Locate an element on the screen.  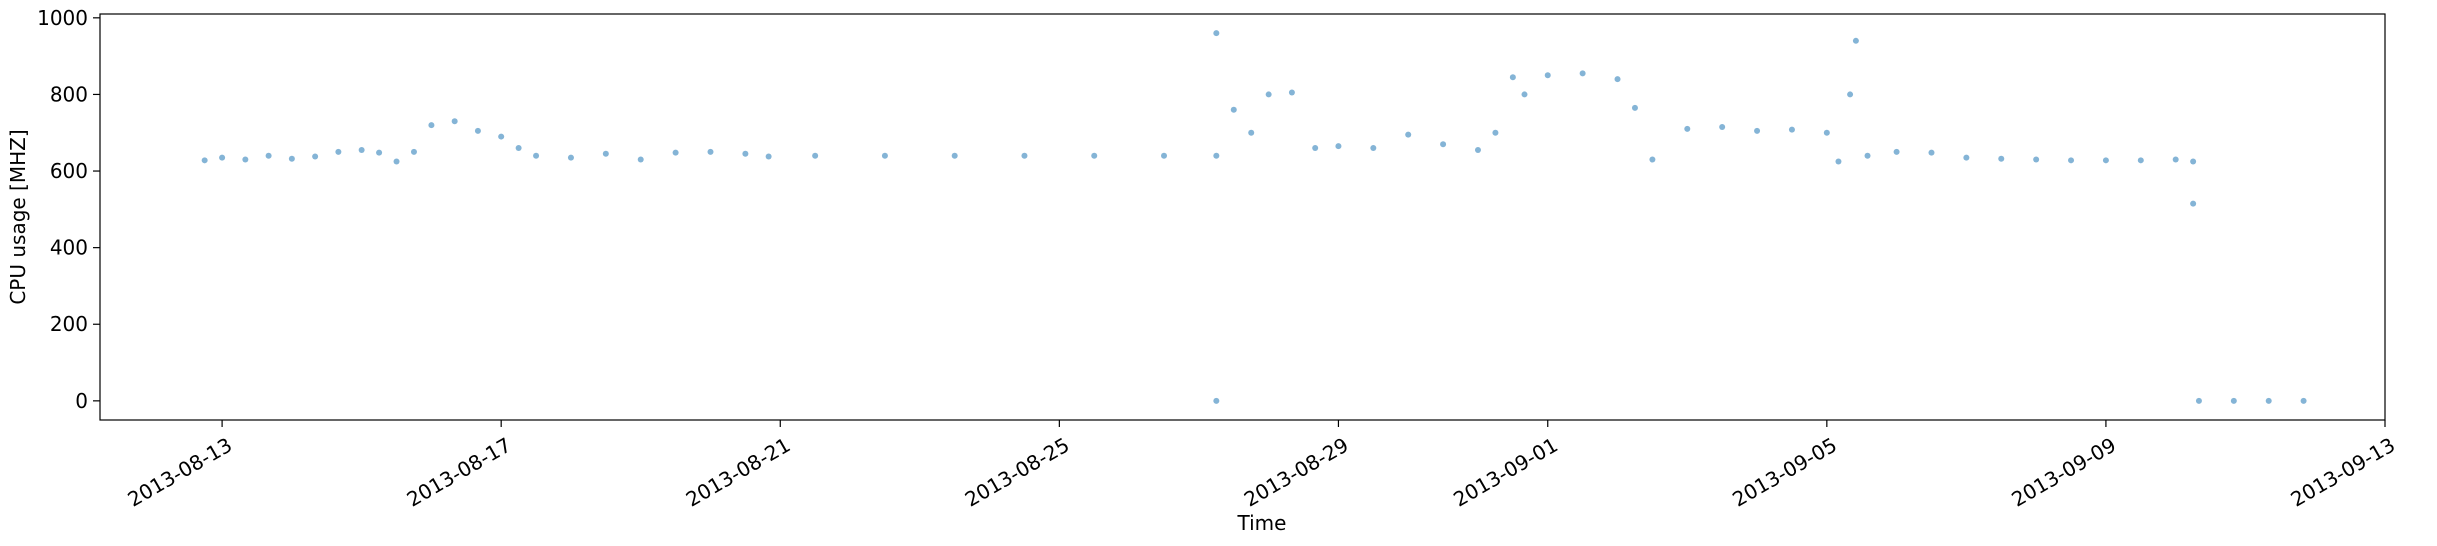
y-tick-label: 800 is located at coordinates (69, 94).